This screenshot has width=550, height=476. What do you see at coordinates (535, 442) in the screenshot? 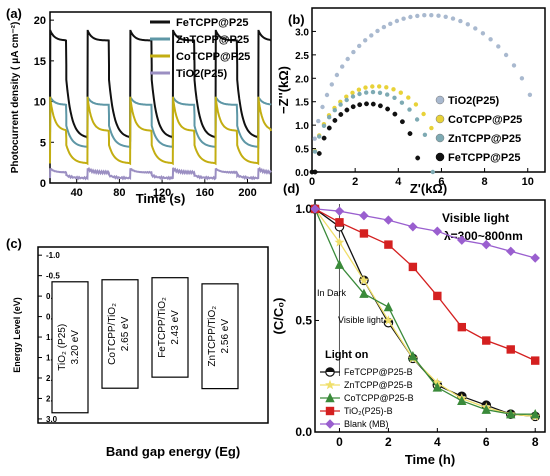
I see `x-tick-label-d: 8` at bounding box center [535, 442].